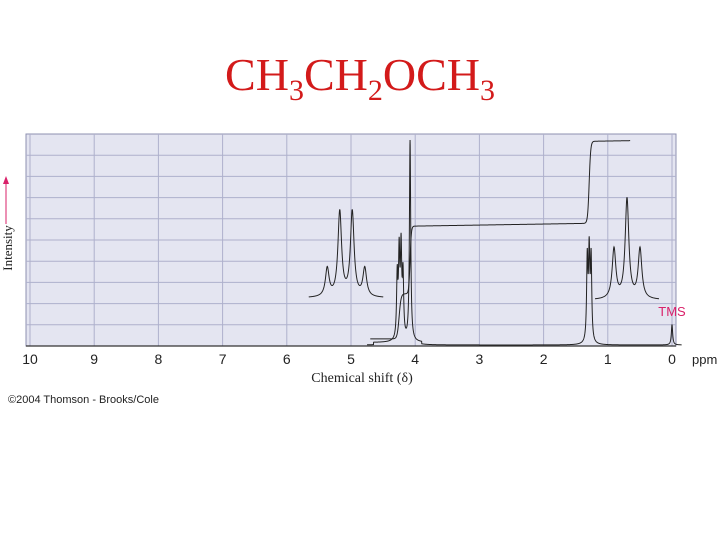 This screenshot has width=720, height=540. I want to click on x-tick-label: 0, so click(672, 359).